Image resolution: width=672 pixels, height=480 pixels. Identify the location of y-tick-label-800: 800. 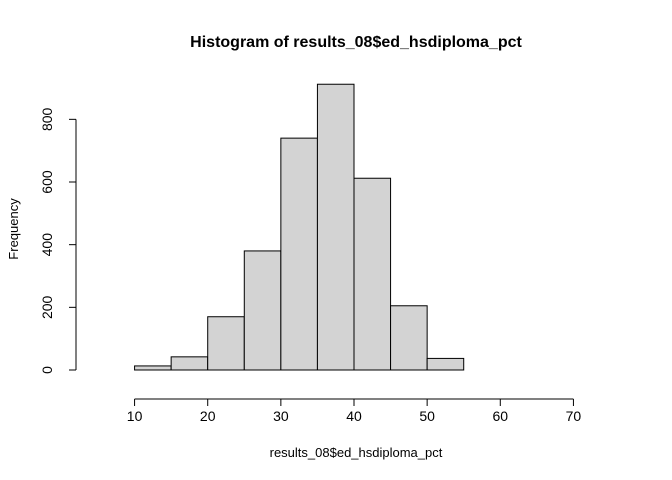
(47, 119).